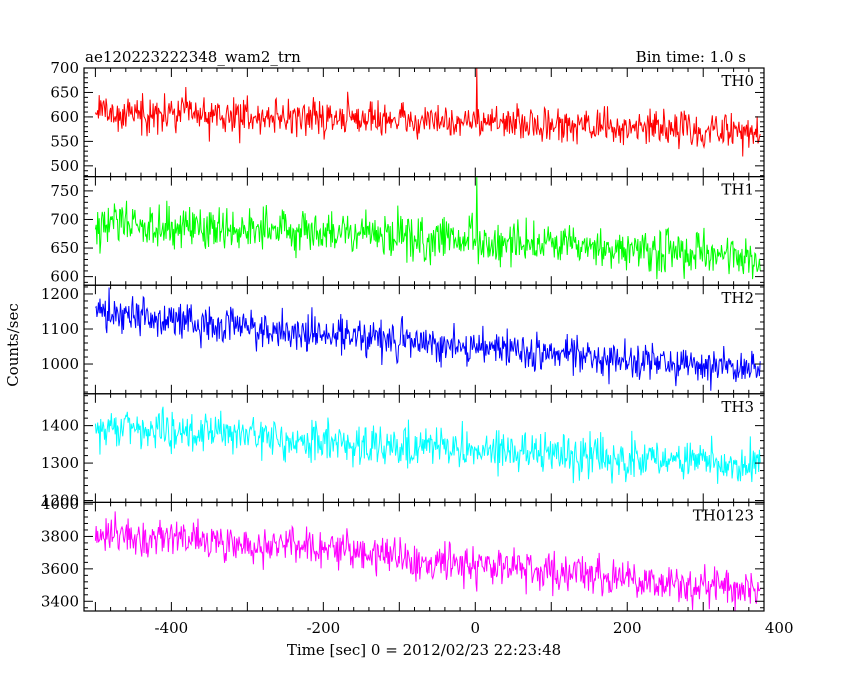  Describe the element at coordinates (476, 628) in the screenshot. I see `x-tick-label: 0` at that location.